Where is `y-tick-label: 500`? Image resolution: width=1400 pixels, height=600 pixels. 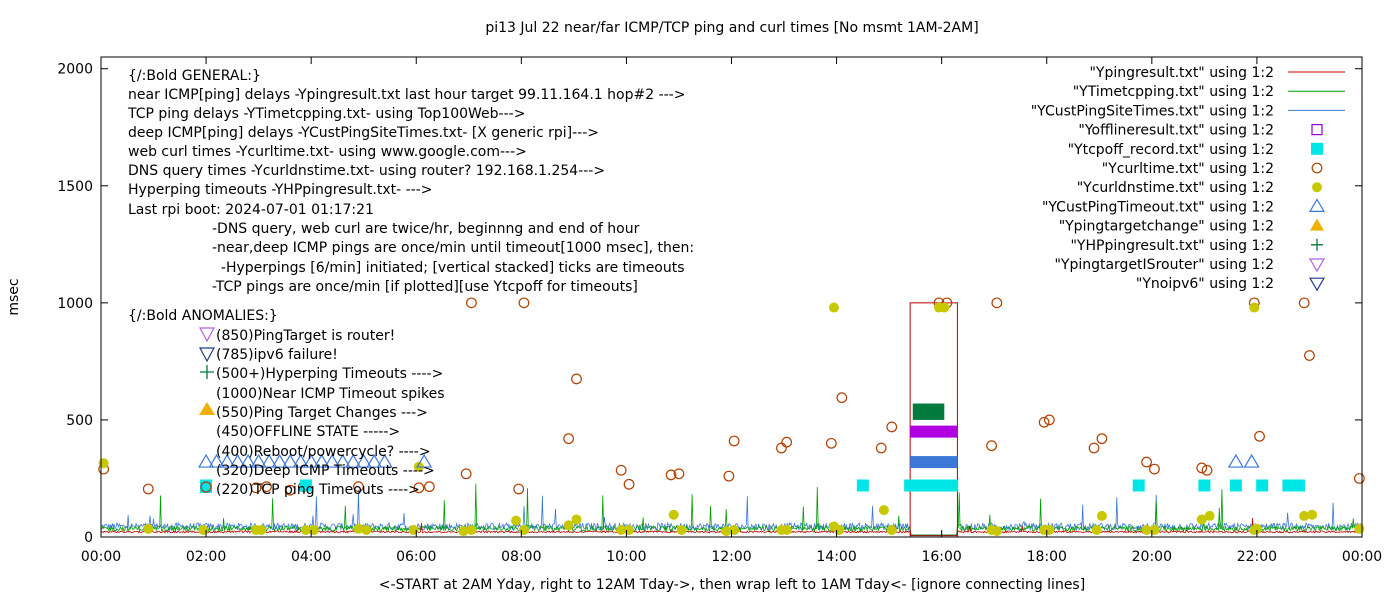
y-tick-label: 500 is located at coordinates (79, 421).